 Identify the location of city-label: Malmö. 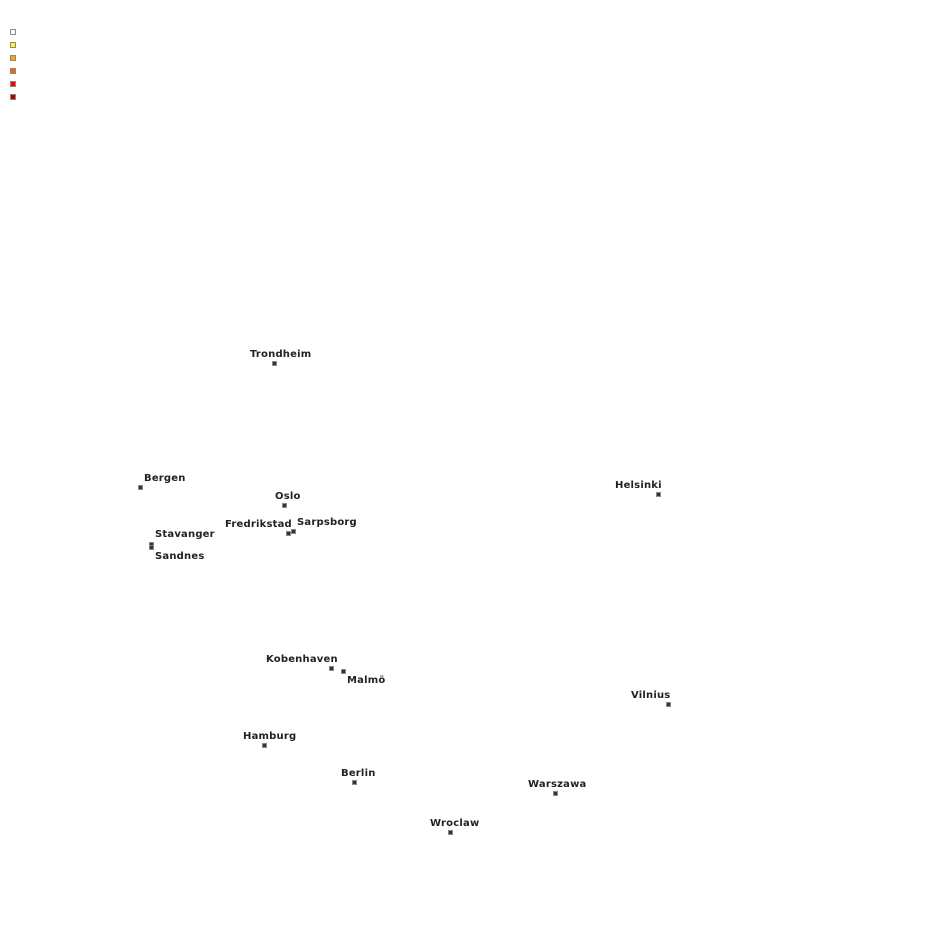
(366, 680).